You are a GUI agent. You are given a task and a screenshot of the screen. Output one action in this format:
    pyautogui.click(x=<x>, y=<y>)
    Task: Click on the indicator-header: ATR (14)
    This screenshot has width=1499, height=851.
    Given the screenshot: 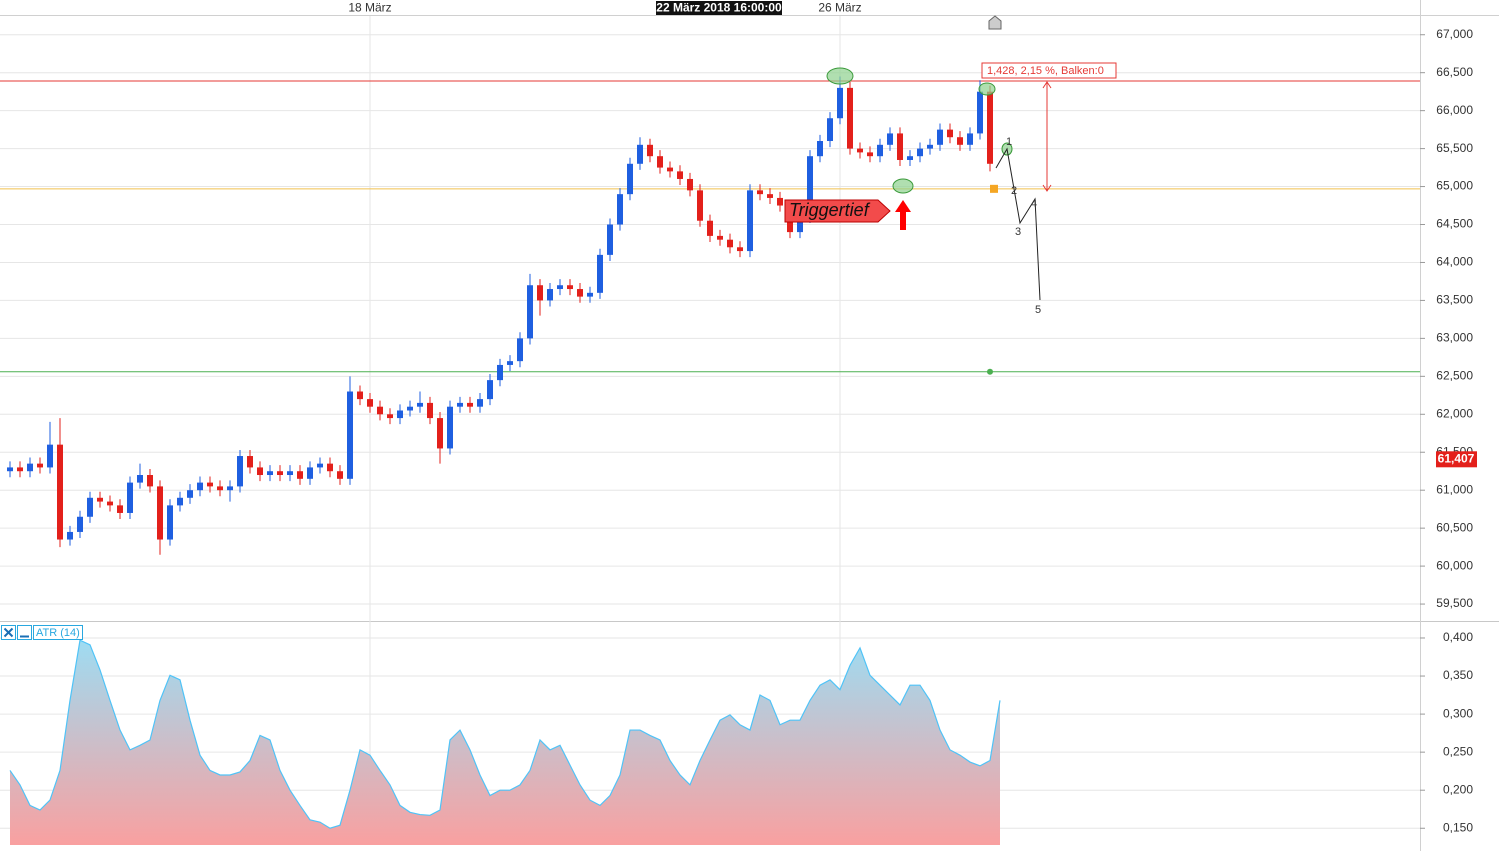 What is the action you would take?
    pyautogui.click(x=42, y=632)
    